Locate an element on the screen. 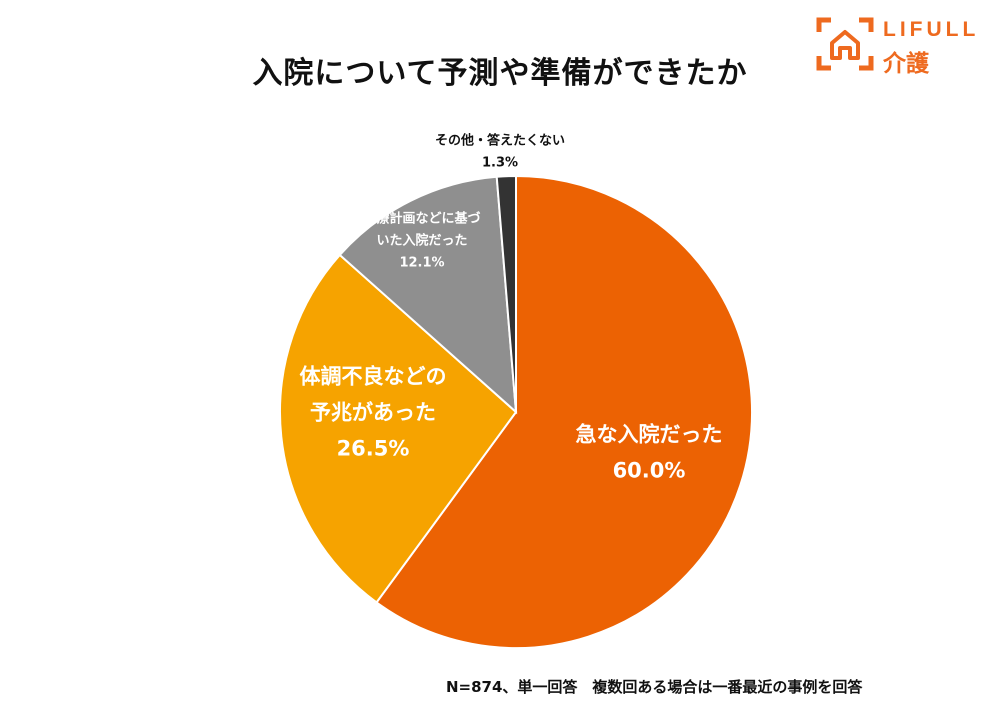 The image size is (1000, 707). slice-label-2: 体調不良などの予兆があった 26.5% is located at coordinates (373, 412).